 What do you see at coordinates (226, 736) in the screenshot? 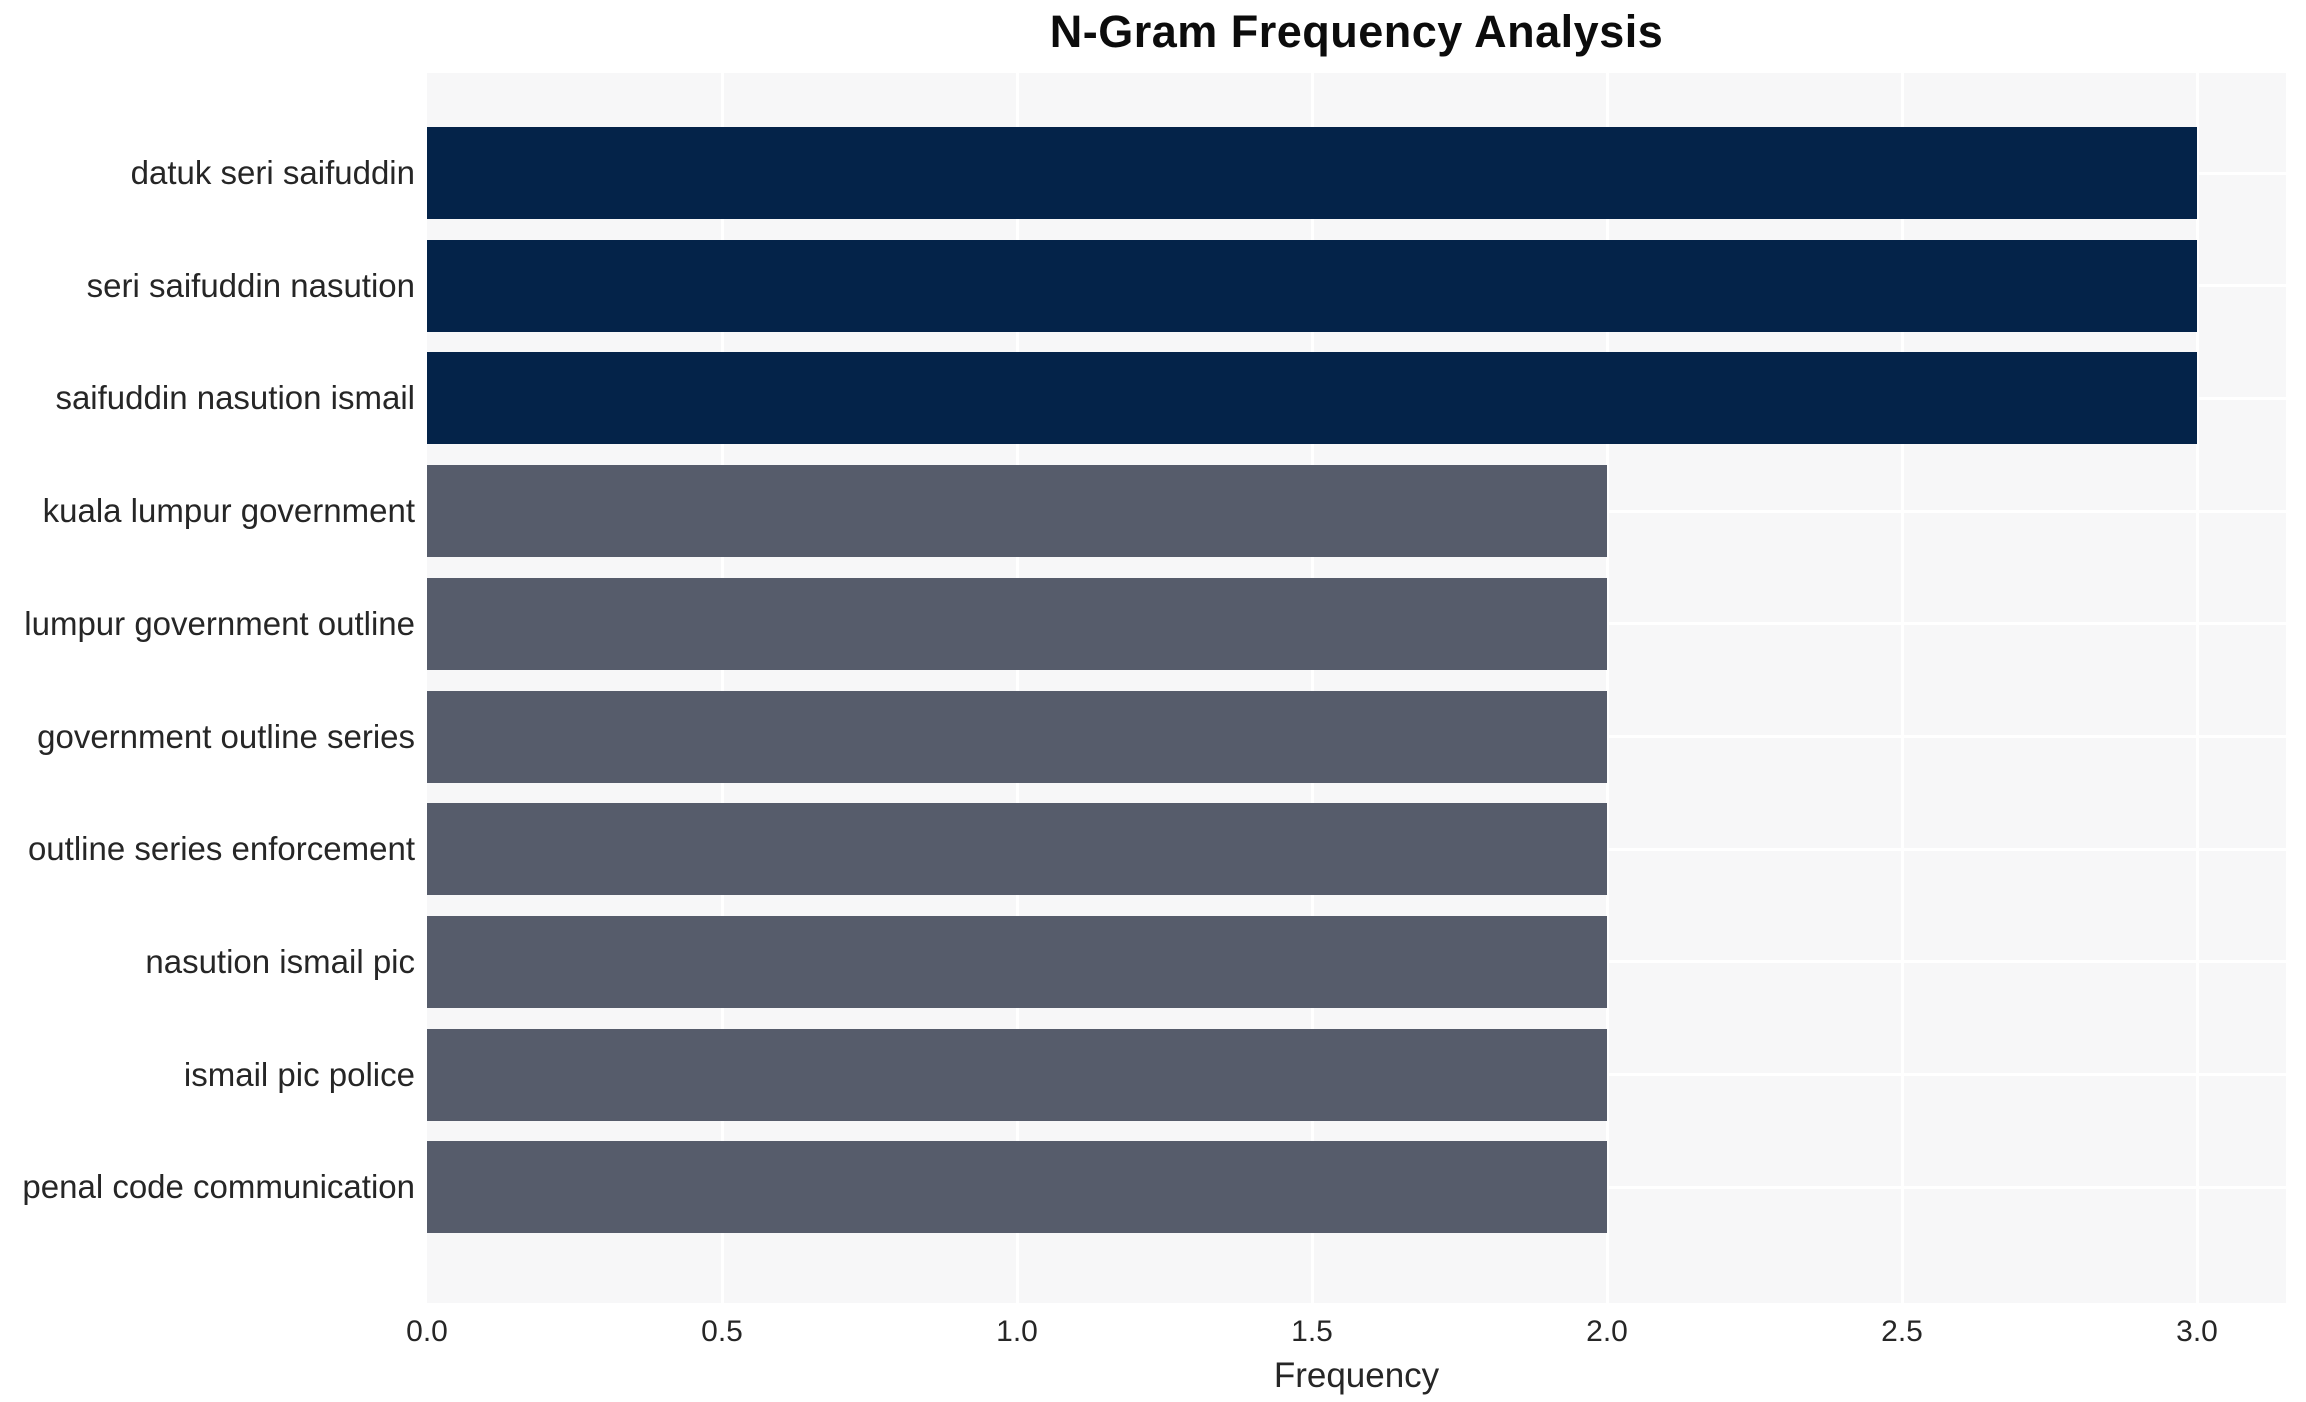
I see `y-tick-label: government outline series` at bounding box center [226, 736].